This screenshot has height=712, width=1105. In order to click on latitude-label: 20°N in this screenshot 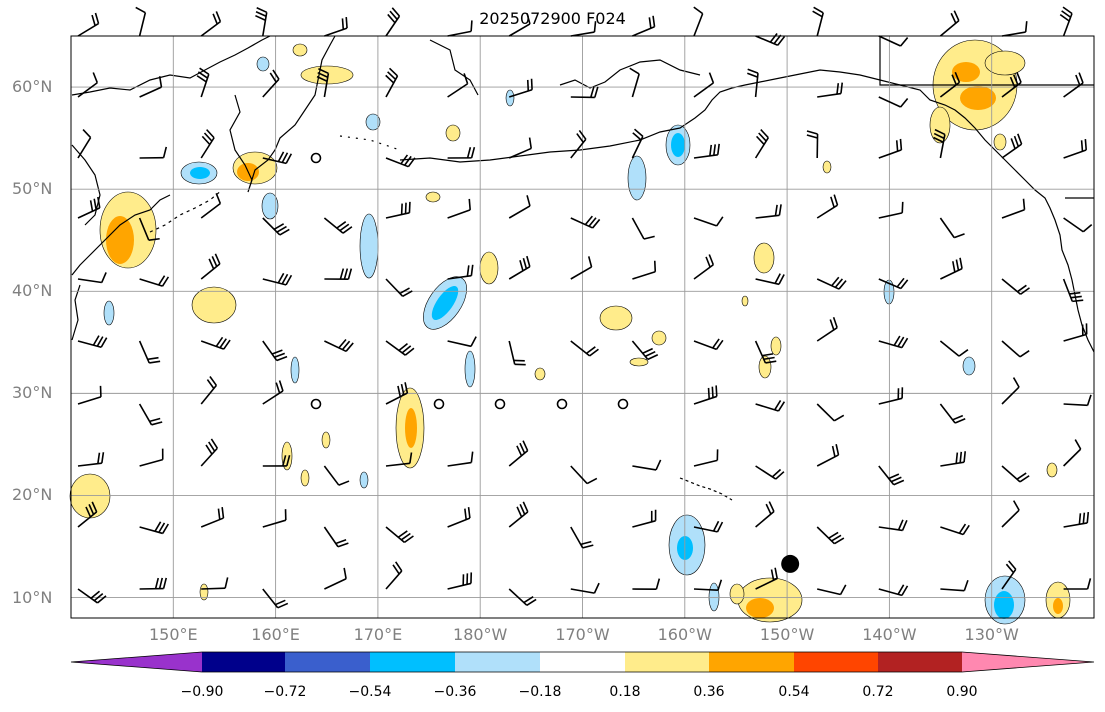, I will do `click(32, 495)`.